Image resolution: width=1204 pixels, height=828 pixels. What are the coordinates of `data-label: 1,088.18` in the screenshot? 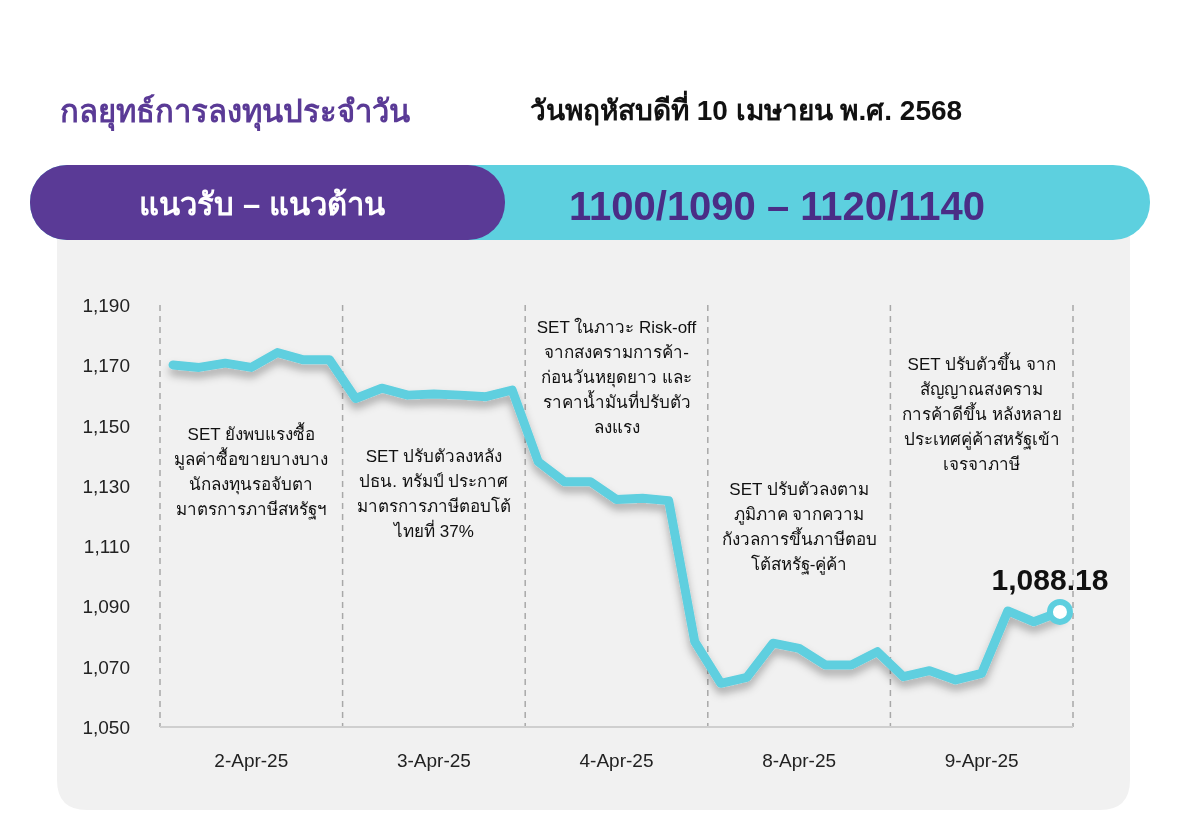 It's located at (1050, 579).